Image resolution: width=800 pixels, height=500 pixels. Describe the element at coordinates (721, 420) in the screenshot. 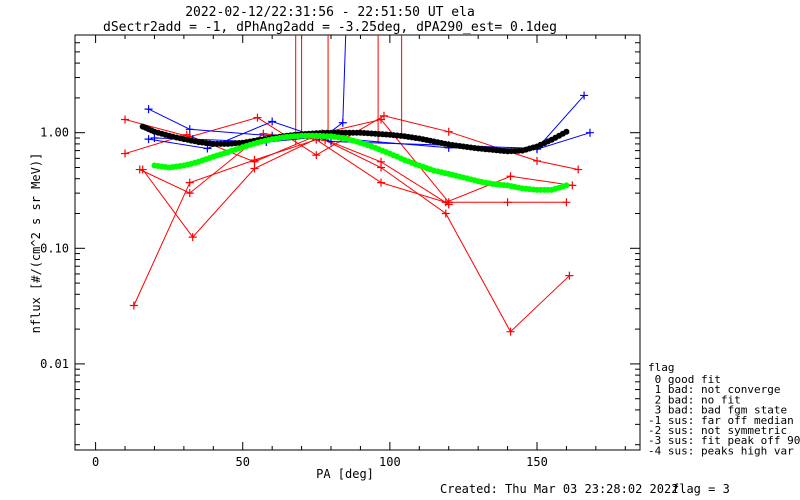

I see `legend-item: -1 sus: far off median` at that location.